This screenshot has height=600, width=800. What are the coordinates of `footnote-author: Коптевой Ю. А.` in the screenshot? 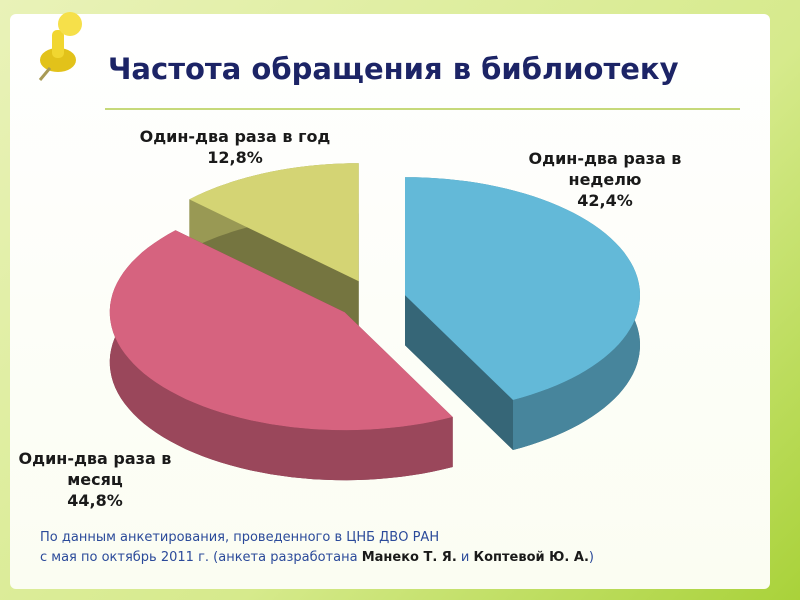 It's located at (531, 557).